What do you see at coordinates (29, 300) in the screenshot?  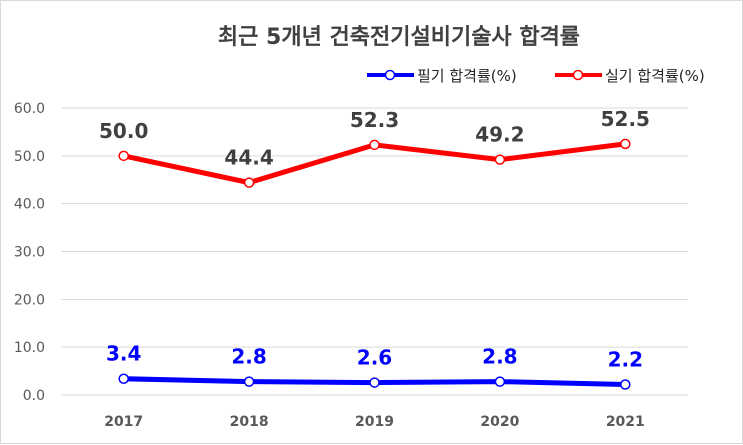 I see `y-tick-label: 20.0` at bounding box center [29, 300].